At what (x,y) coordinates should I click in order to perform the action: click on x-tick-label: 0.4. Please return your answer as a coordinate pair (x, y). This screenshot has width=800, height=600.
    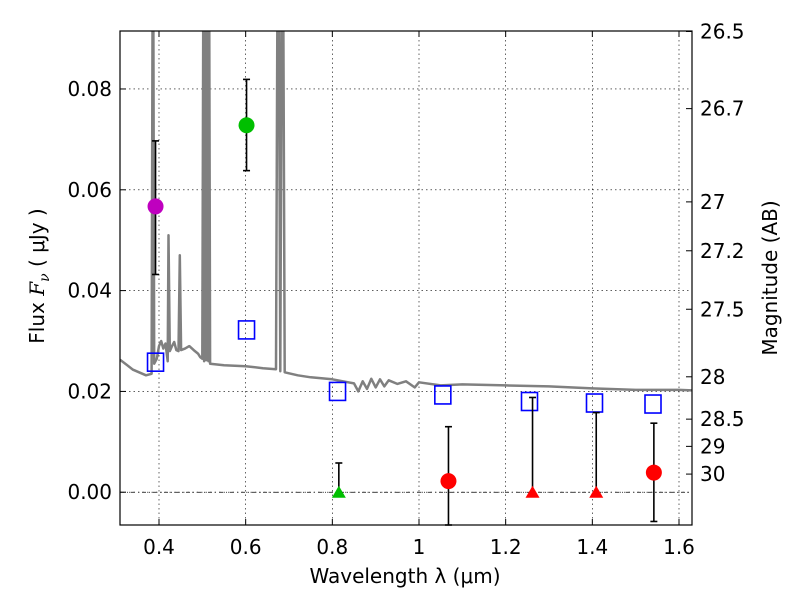
    Looking at the image, I should click on (159, 547).